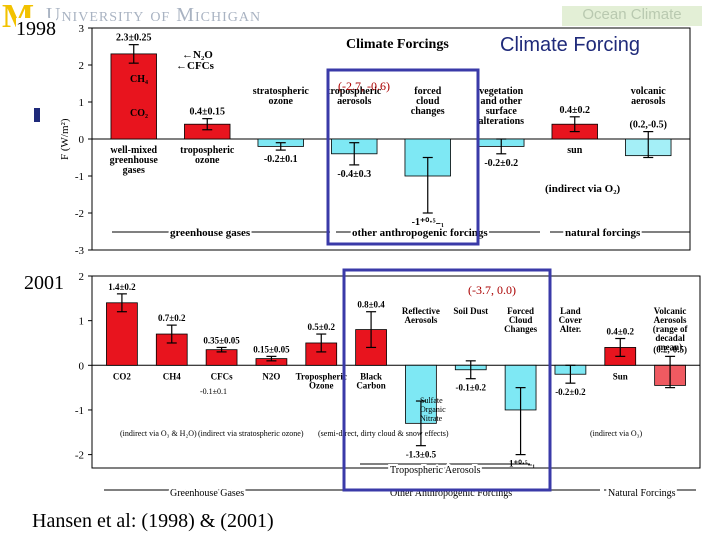 The image size is (720, 540). What do you see at coordinates (420, 233) in the screenshot?
I see `group-label-anthropogenic: other anthropogenic forcings` at bounding box center [420, 233].